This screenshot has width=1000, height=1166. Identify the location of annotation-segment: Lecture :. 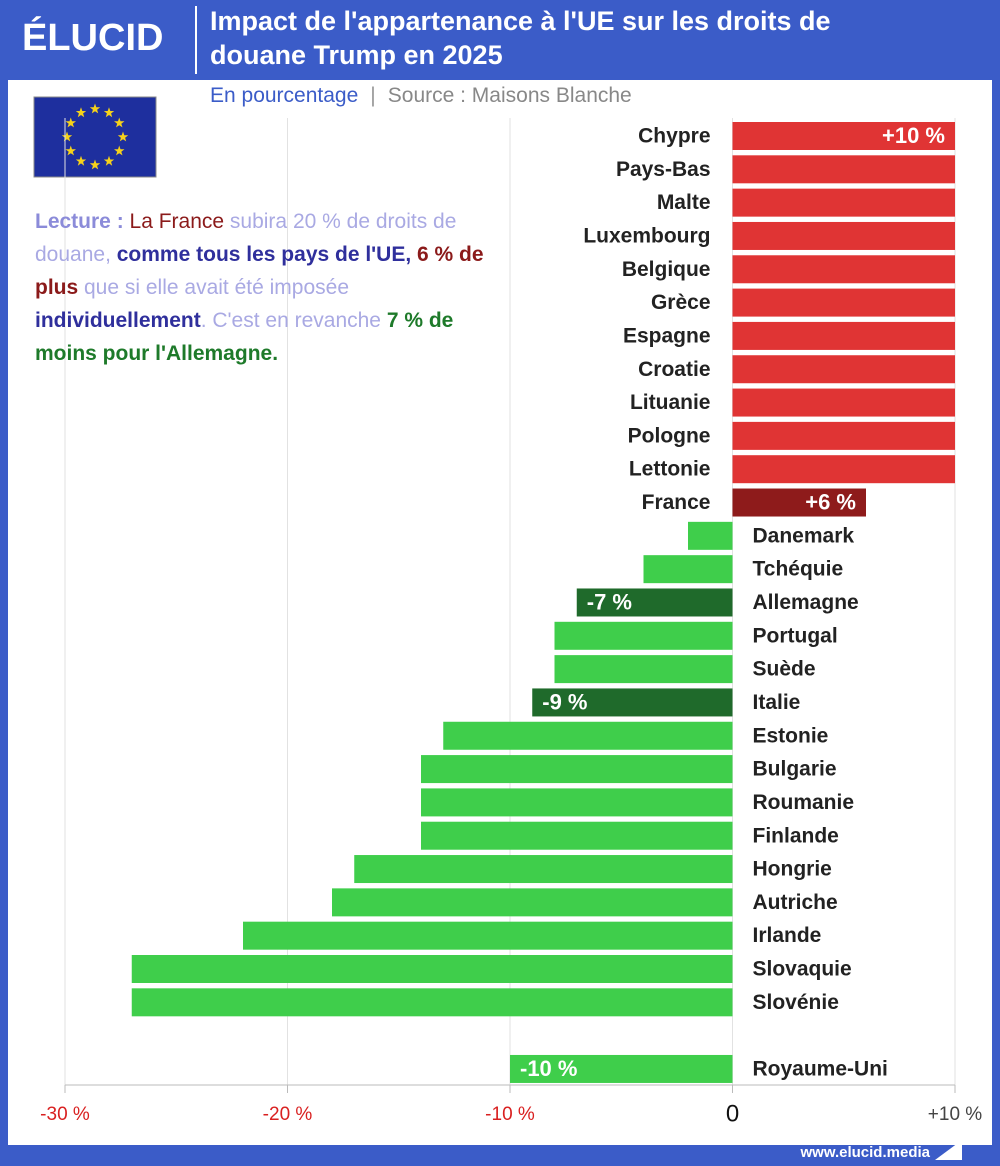
(79, 221).